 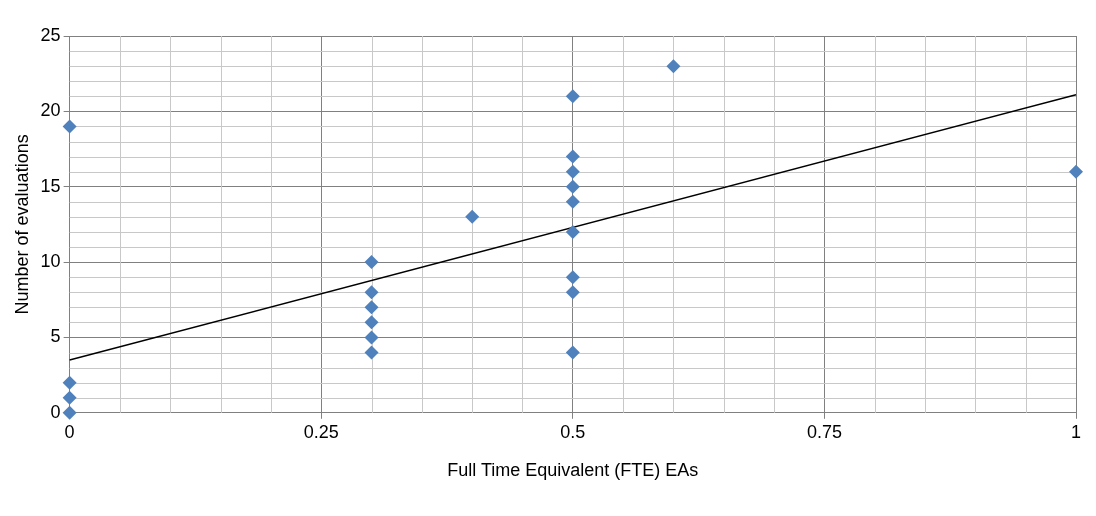 What do you see at coordinates (69, 431) in the screenshot?
I see `x-tick-label: 0` at bounding box center [69, 431].